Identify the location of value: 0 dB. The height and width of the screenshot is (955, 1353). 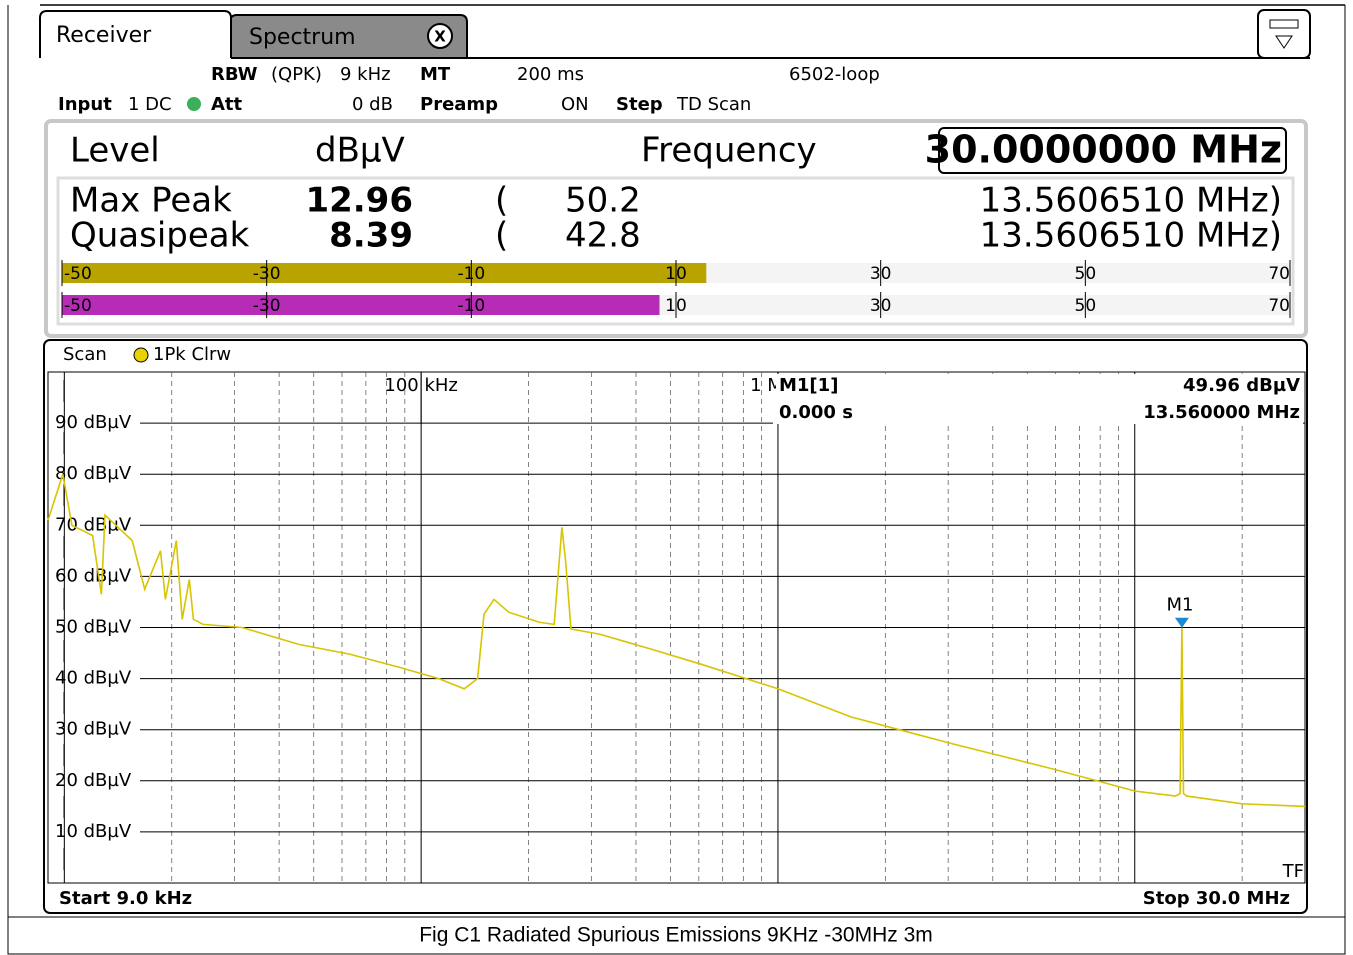
(372, 104).